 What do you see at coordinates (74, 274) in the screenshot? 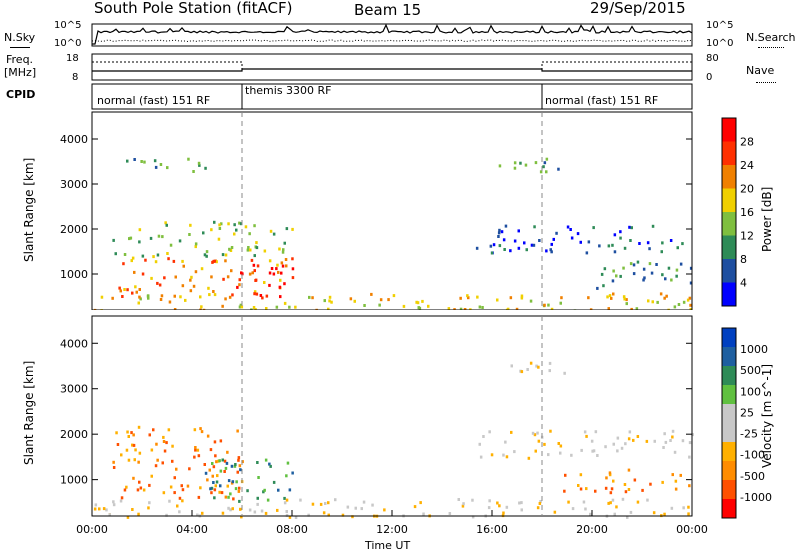
I see `y-tick-label: 1000` at bounding box center [74, 274].